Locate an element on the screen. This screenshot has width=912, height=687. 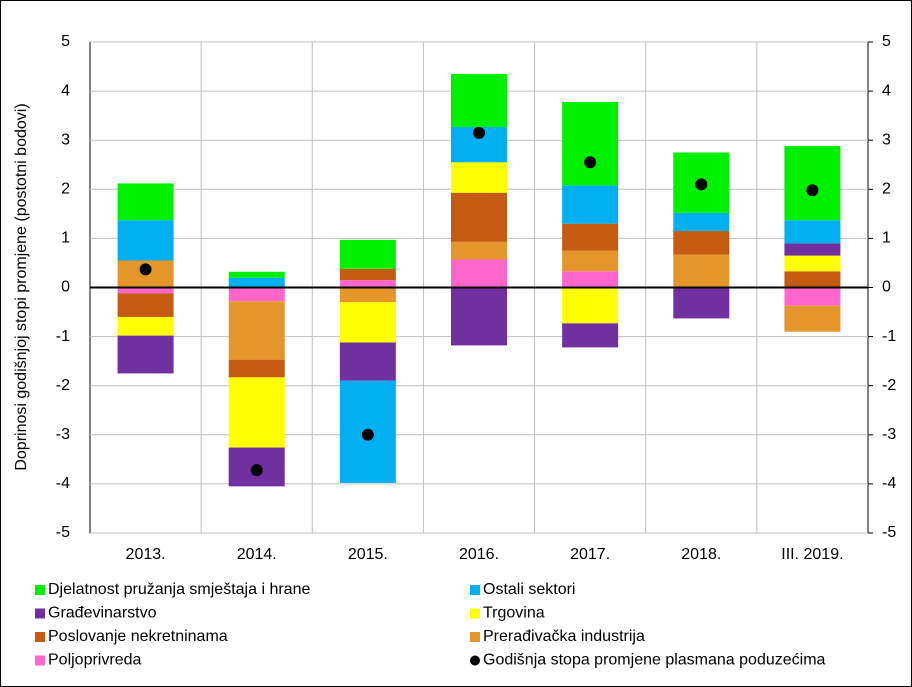
y2-tick-label: 4 is located at coordinates (886, 90).